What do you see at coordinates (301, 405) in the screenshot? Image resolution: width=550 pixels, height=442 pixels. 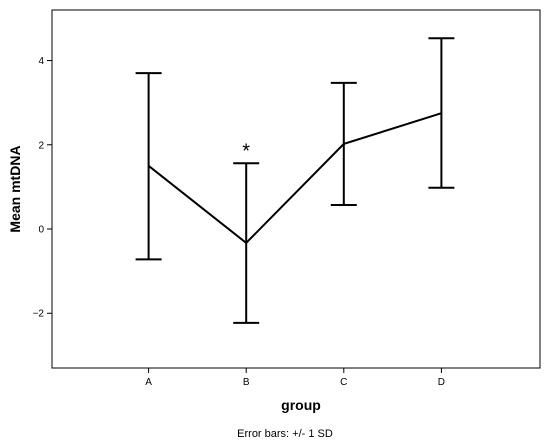 I see `x-axis-title: group` at bounding box center [301, 405].